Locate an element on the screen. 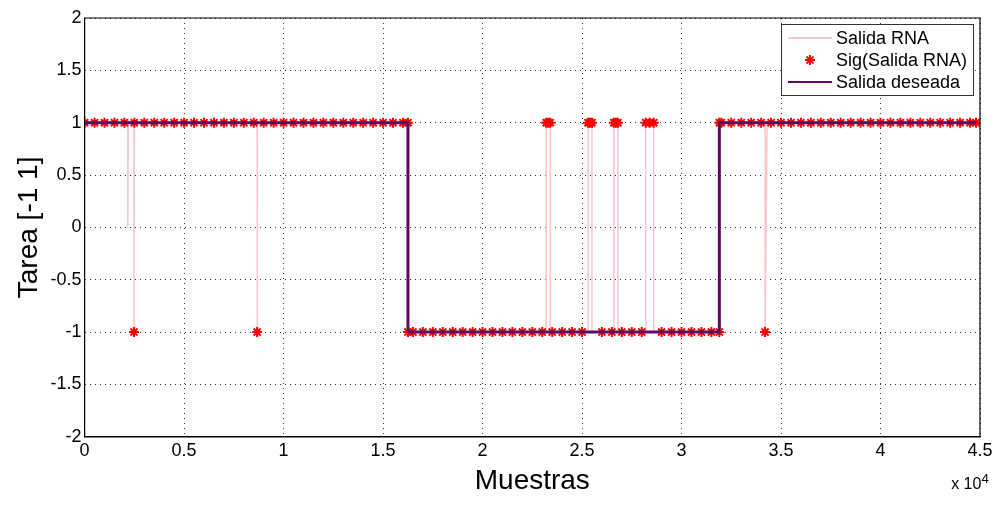 Image resolution: width=1008 pixels, height=506 pixels. y-tick-label: 1 is located at coordinates (76, 121).